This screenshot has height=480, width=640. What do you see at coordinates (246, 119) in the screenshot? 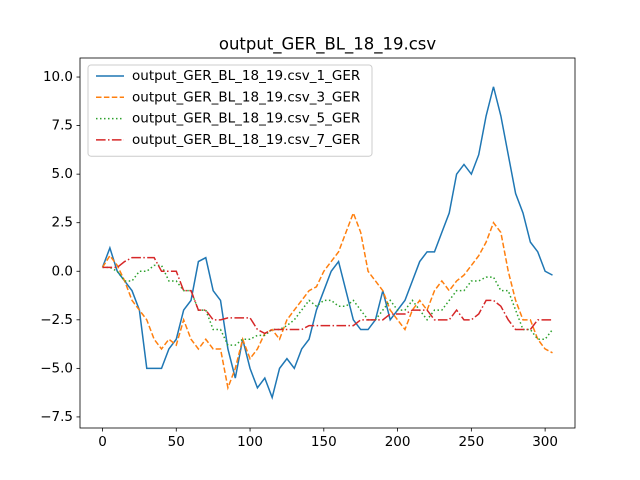
I see `legend-label: output_GER_BL_18_19.csv_5_GER` at bounding box center [246, 119].